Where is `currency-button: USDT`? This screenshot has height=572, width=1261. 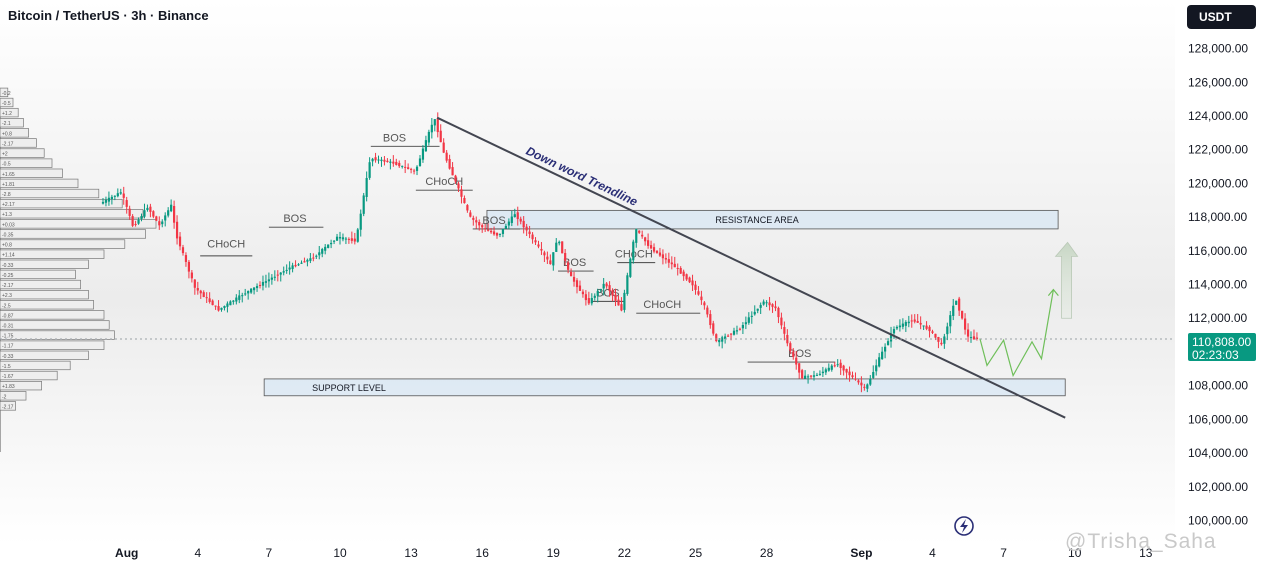 currency-button: USDT is located at coordinates (1221, 17).